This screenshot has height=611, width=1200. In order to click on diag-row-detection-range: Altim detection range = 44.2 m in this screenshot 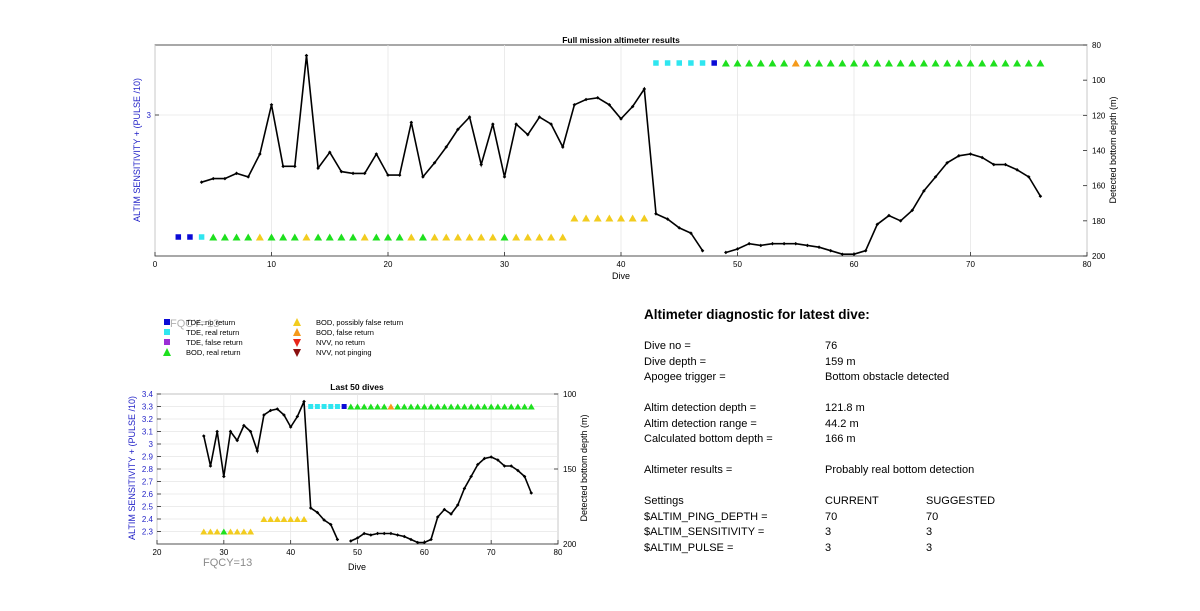, I will do `click(914, 425)`.